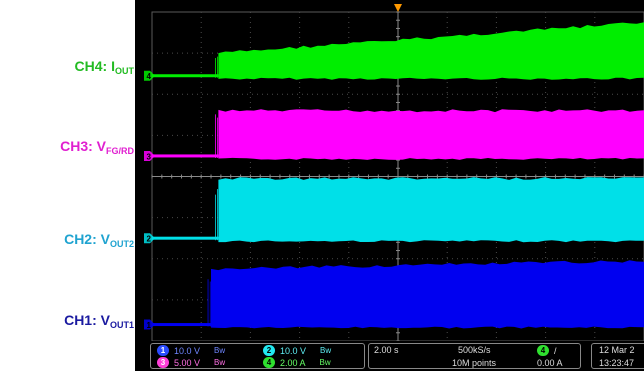 Image resolution: width=644 pixels, height=371 pixels. I want to click on trace-ch4-baseline, so click(185, 76).